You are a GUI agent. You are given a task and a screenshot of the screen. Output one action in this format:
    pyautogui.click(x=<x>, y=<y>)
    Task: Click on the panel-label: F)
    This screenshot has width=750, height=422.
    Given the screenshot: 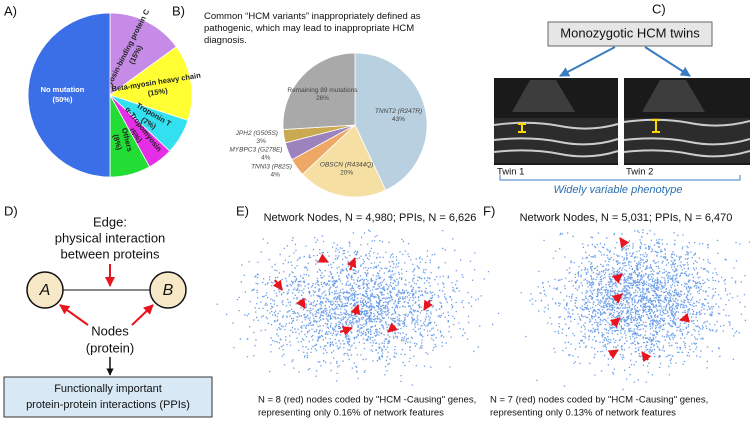 What is the action you would take?
    pyautogui.click(x=489, y=210)
    